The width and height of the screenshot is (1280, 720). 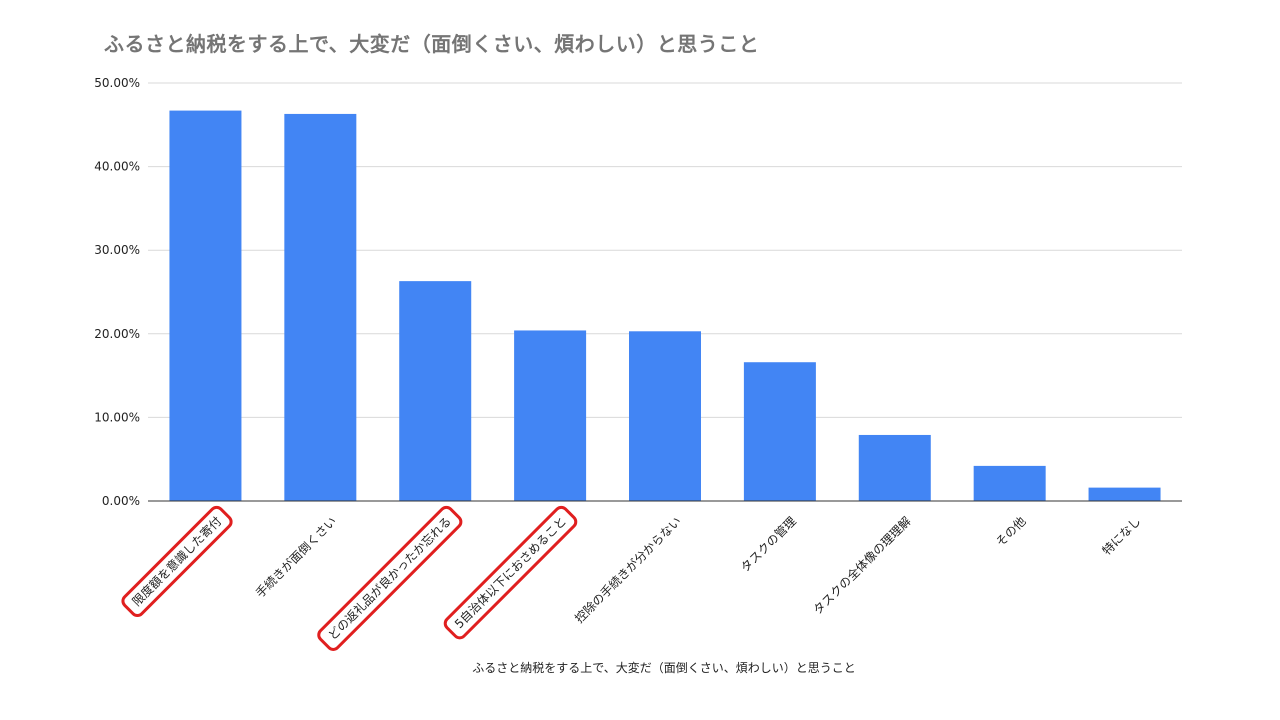 I want to click on x-tick-label: 特になし, so click(x=1121, y=535).